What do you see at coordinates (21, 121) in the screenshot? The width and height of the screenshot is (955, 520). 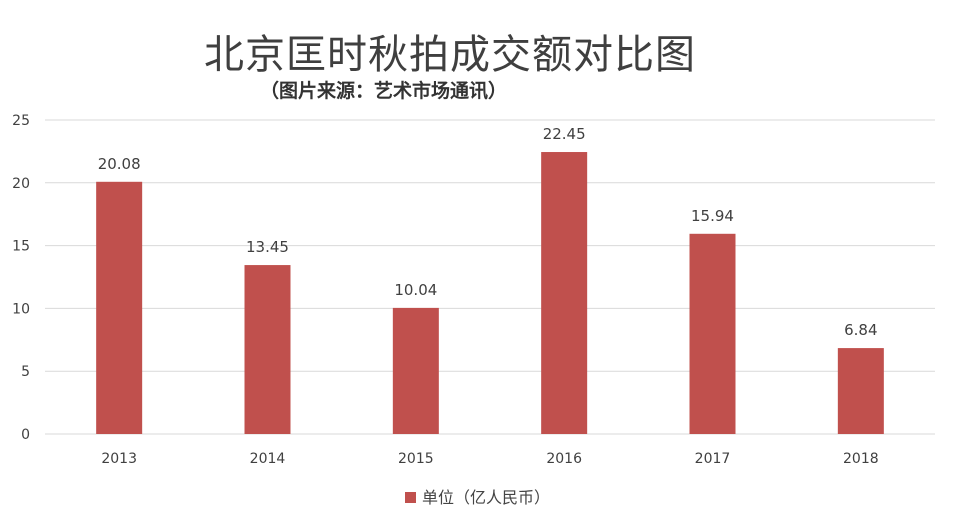 I see `y-tick-label: 25` at bounding box center [21, 121].